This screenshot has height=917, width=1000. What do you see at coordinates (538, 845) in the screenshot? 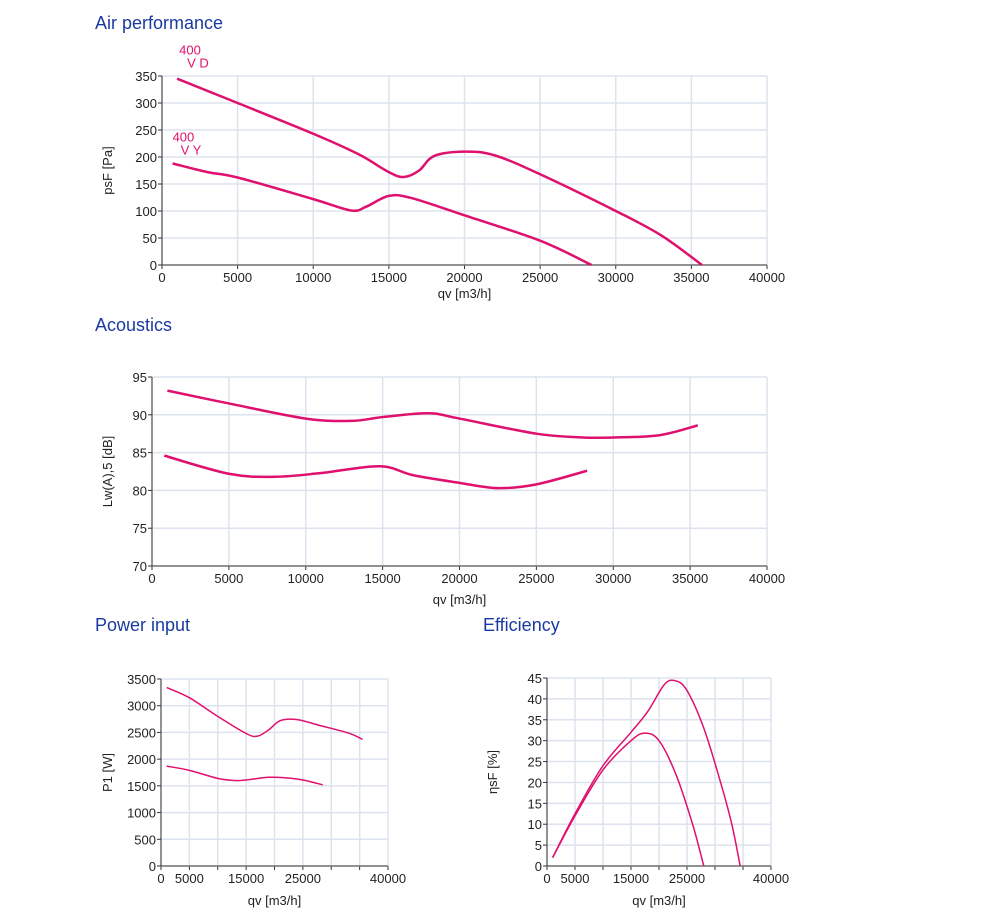
I see `y-tick-label: 5` at bounding box center [538, 845].